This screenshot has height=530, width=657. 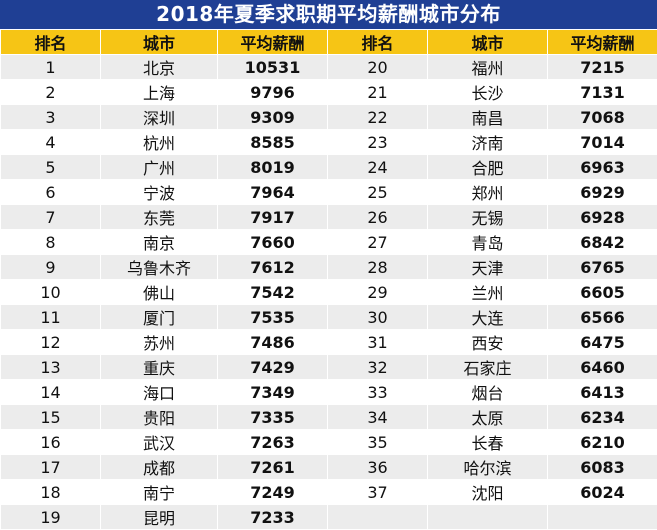 I want to click on city-cell: 重庆, so click(x=159, y=367).